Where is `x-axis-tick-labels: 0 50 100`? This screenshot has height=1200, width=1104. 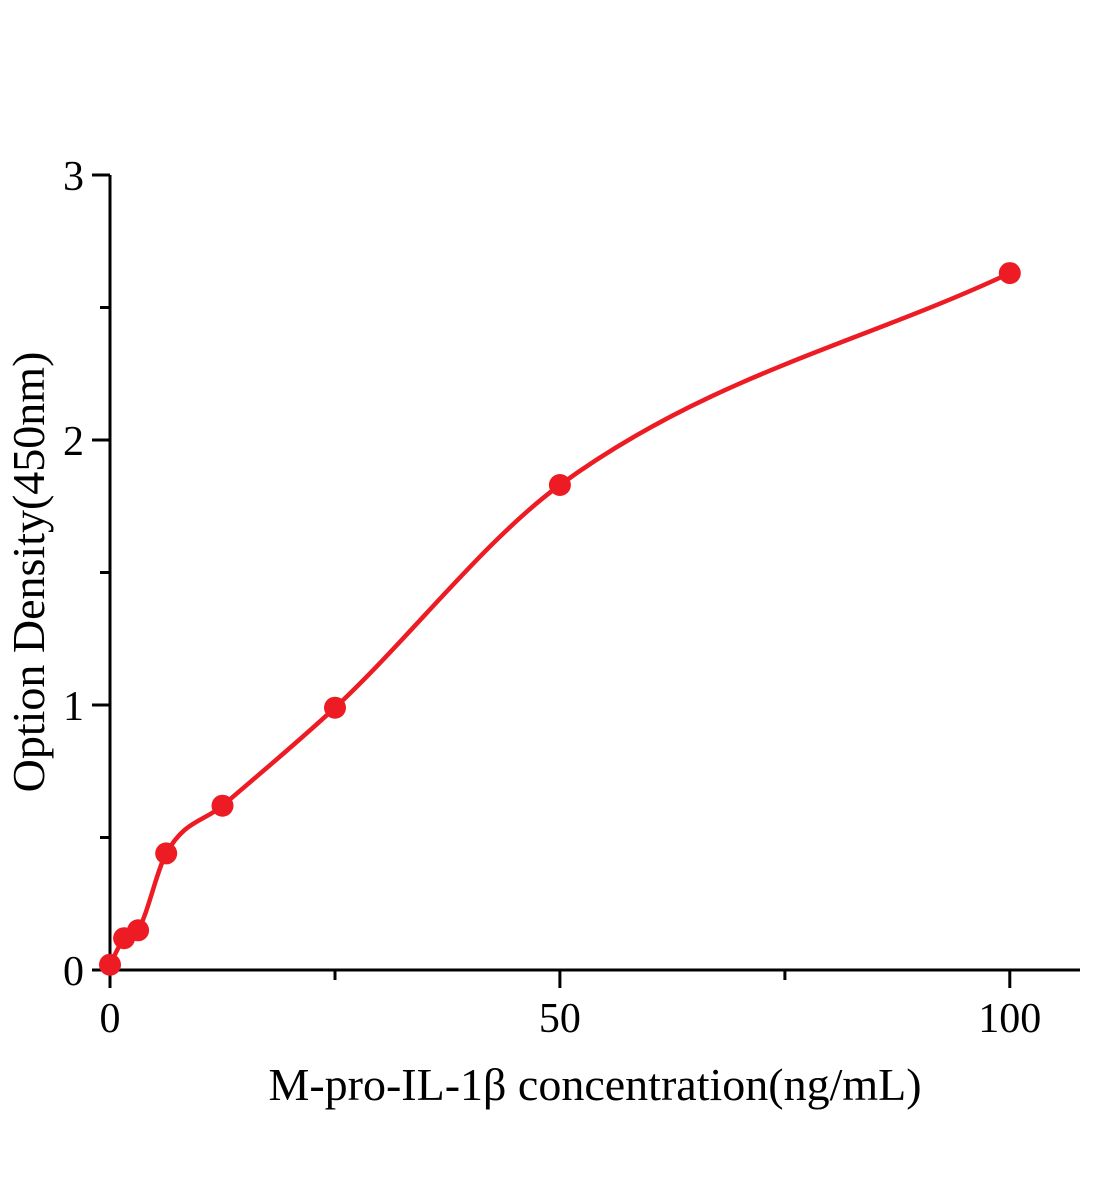
x-axis-tick-labels: 0 50 100 is located at coordinates (571, 1019).